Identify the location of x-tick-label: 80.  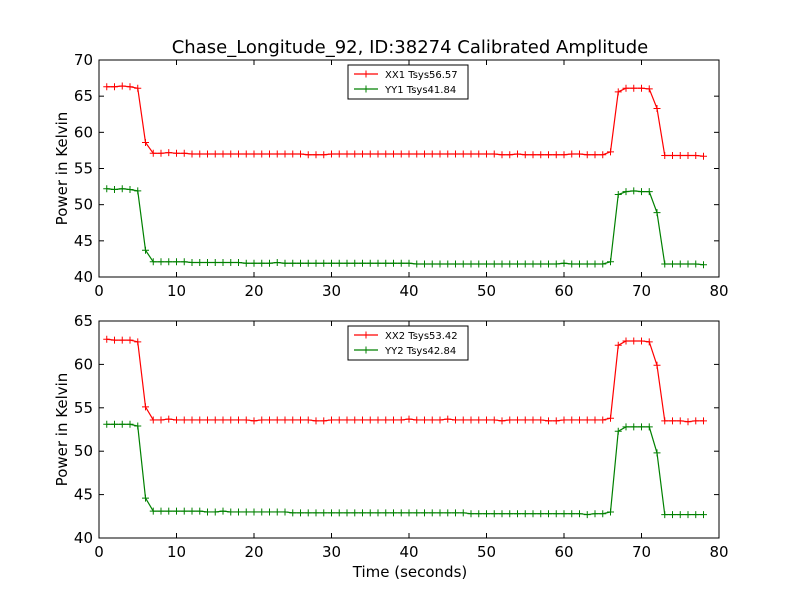
(718, 291).